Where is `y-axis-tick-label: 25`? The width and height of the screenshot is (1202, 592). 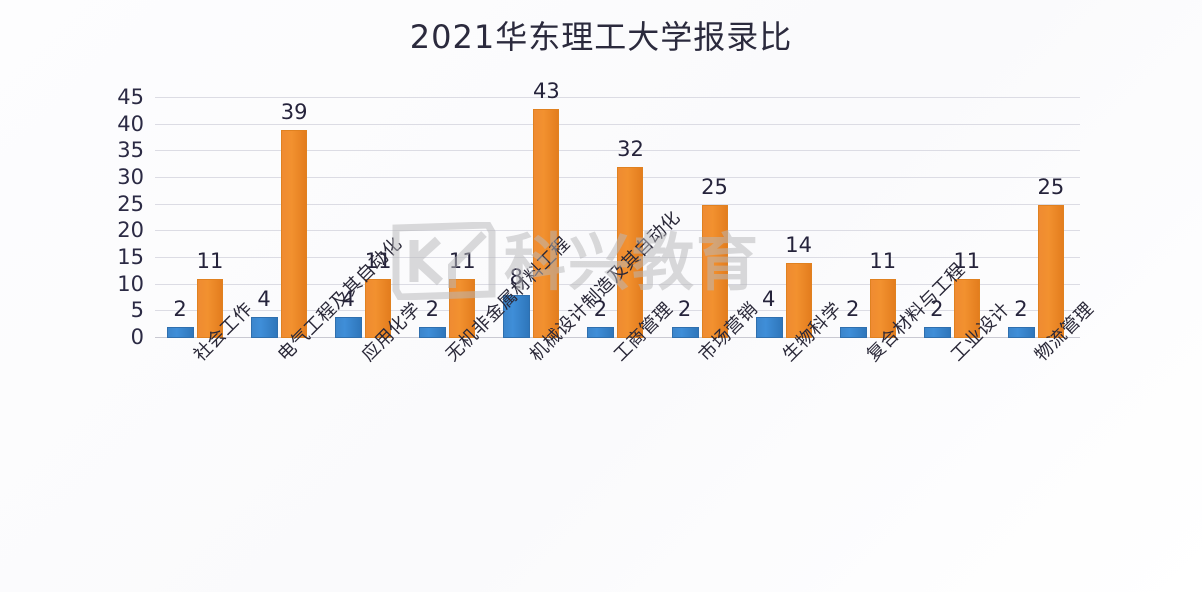 y-axis-tick-label: 25 is located at coordinates (130, 203).